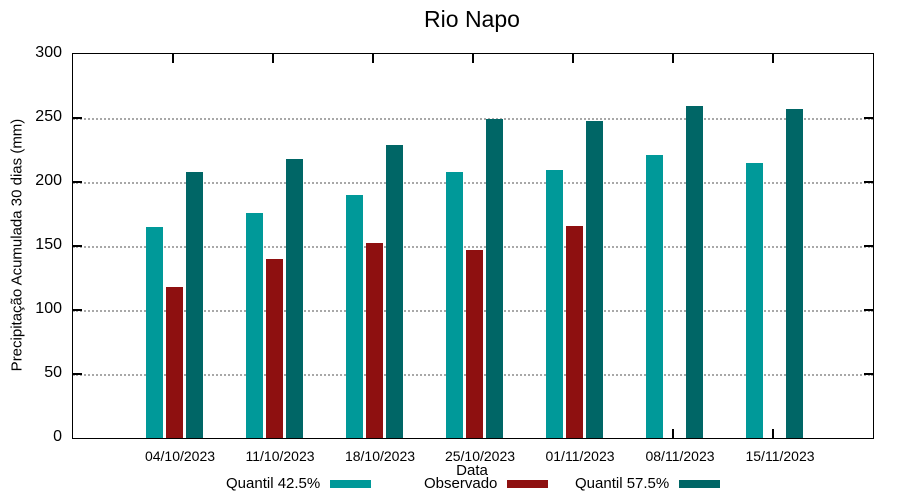 This screenshot has width=900, height=500. What do you see at coordinates (48, 52) in the screenshot?
I see `y-tick-label: 300` at bounding box center [48, 52].